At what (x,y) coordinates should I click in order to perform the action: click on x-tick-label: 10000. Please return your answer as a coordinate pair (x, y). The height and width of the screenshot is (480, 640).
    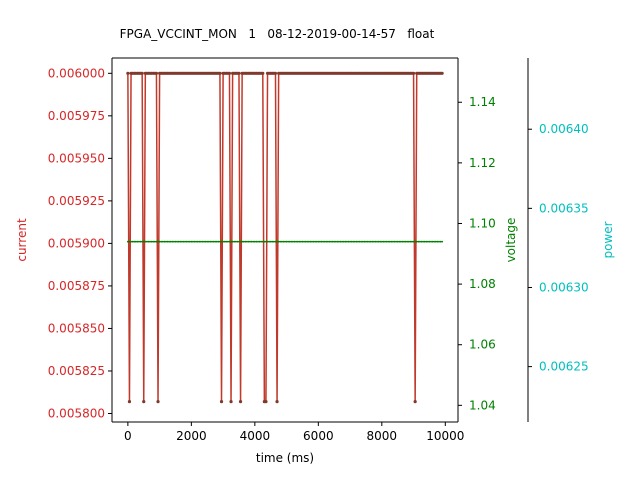
    Looking at the image, I should click on (445, 436).